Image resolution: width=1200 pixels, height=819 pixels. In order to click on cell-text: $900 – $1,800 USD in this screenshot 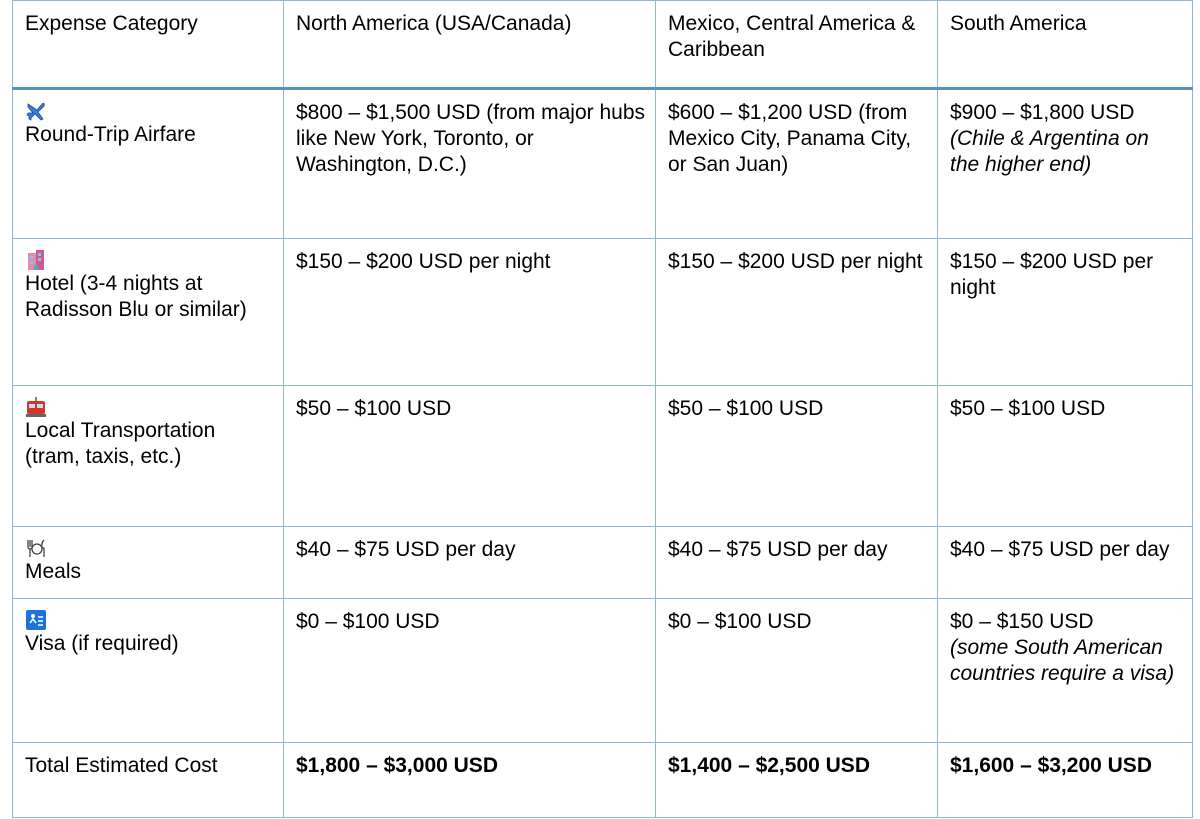, I will do `click(1042, 112)`.